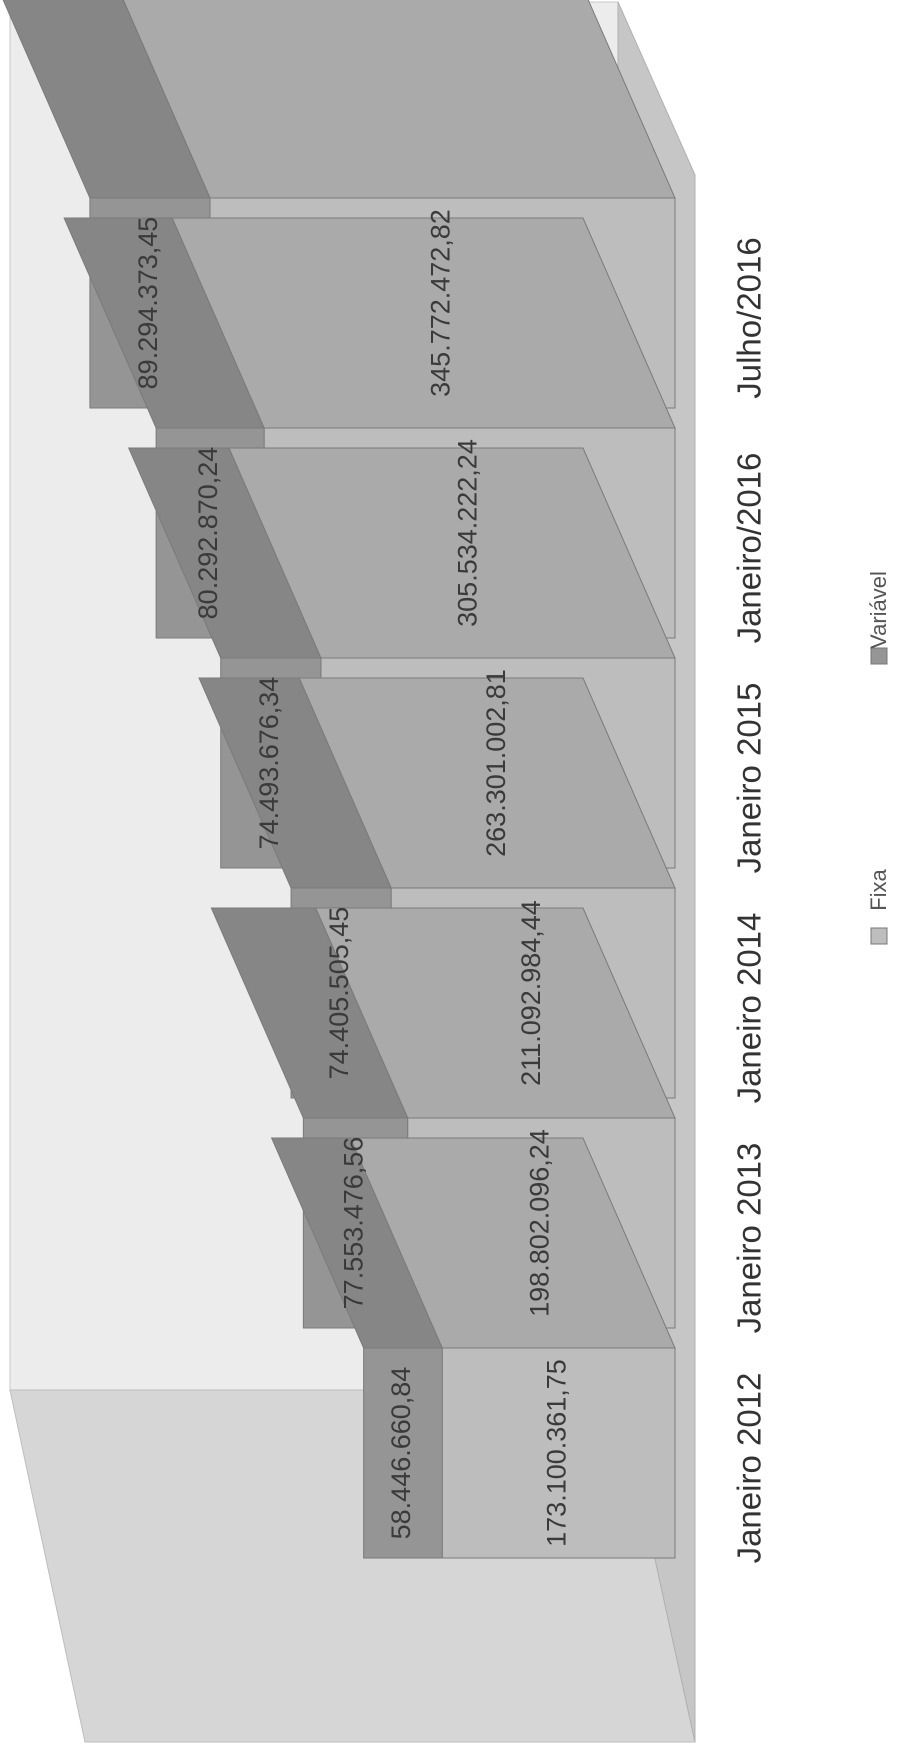  I want to click on value-label-fixa-1: 198.802.096,24, so click(539, 1223).